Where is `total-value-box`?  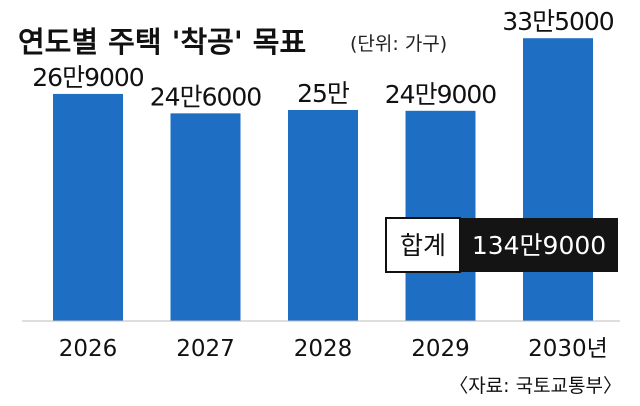
total-value-box is located at coordinates (539, 245).